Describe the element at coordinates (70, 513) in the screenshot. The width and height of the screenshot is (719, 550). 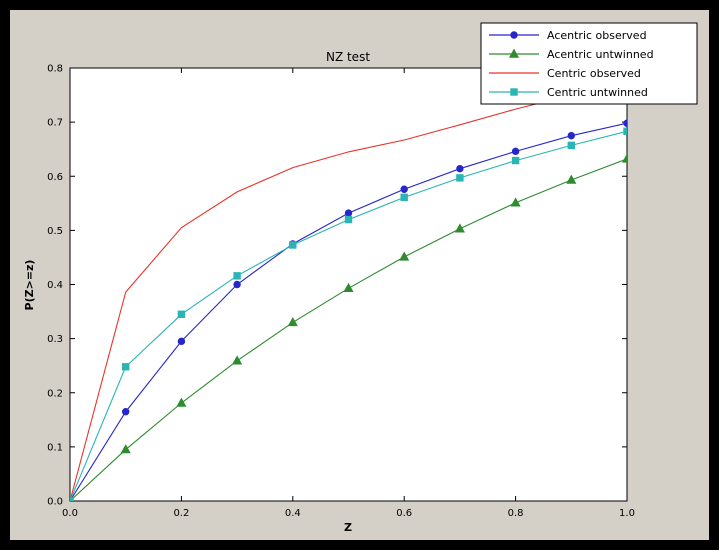
I see `x-tick-label: 0.0` at that location.